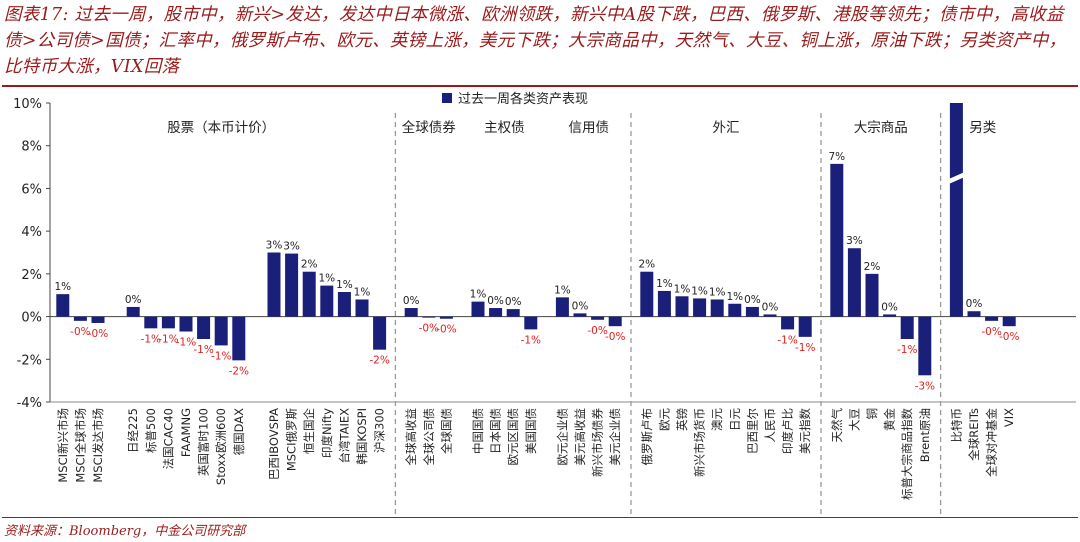  I want to click on x-tick-label: 比特币, so click(956, 425).